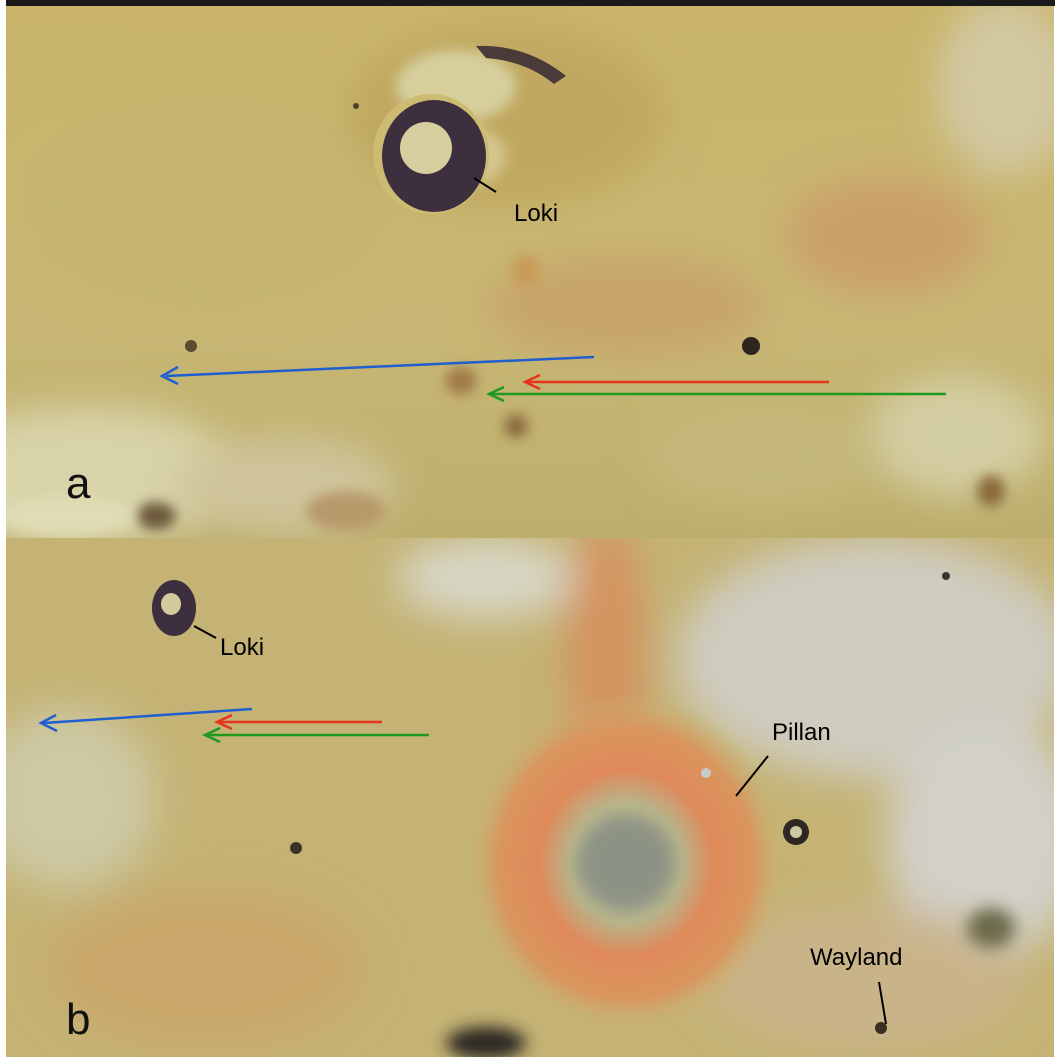 The height and width of the screenshot is (1059, 1055). Describe the element at coordinates (530, 3) in the screenshot. I see `top-border` at that location.